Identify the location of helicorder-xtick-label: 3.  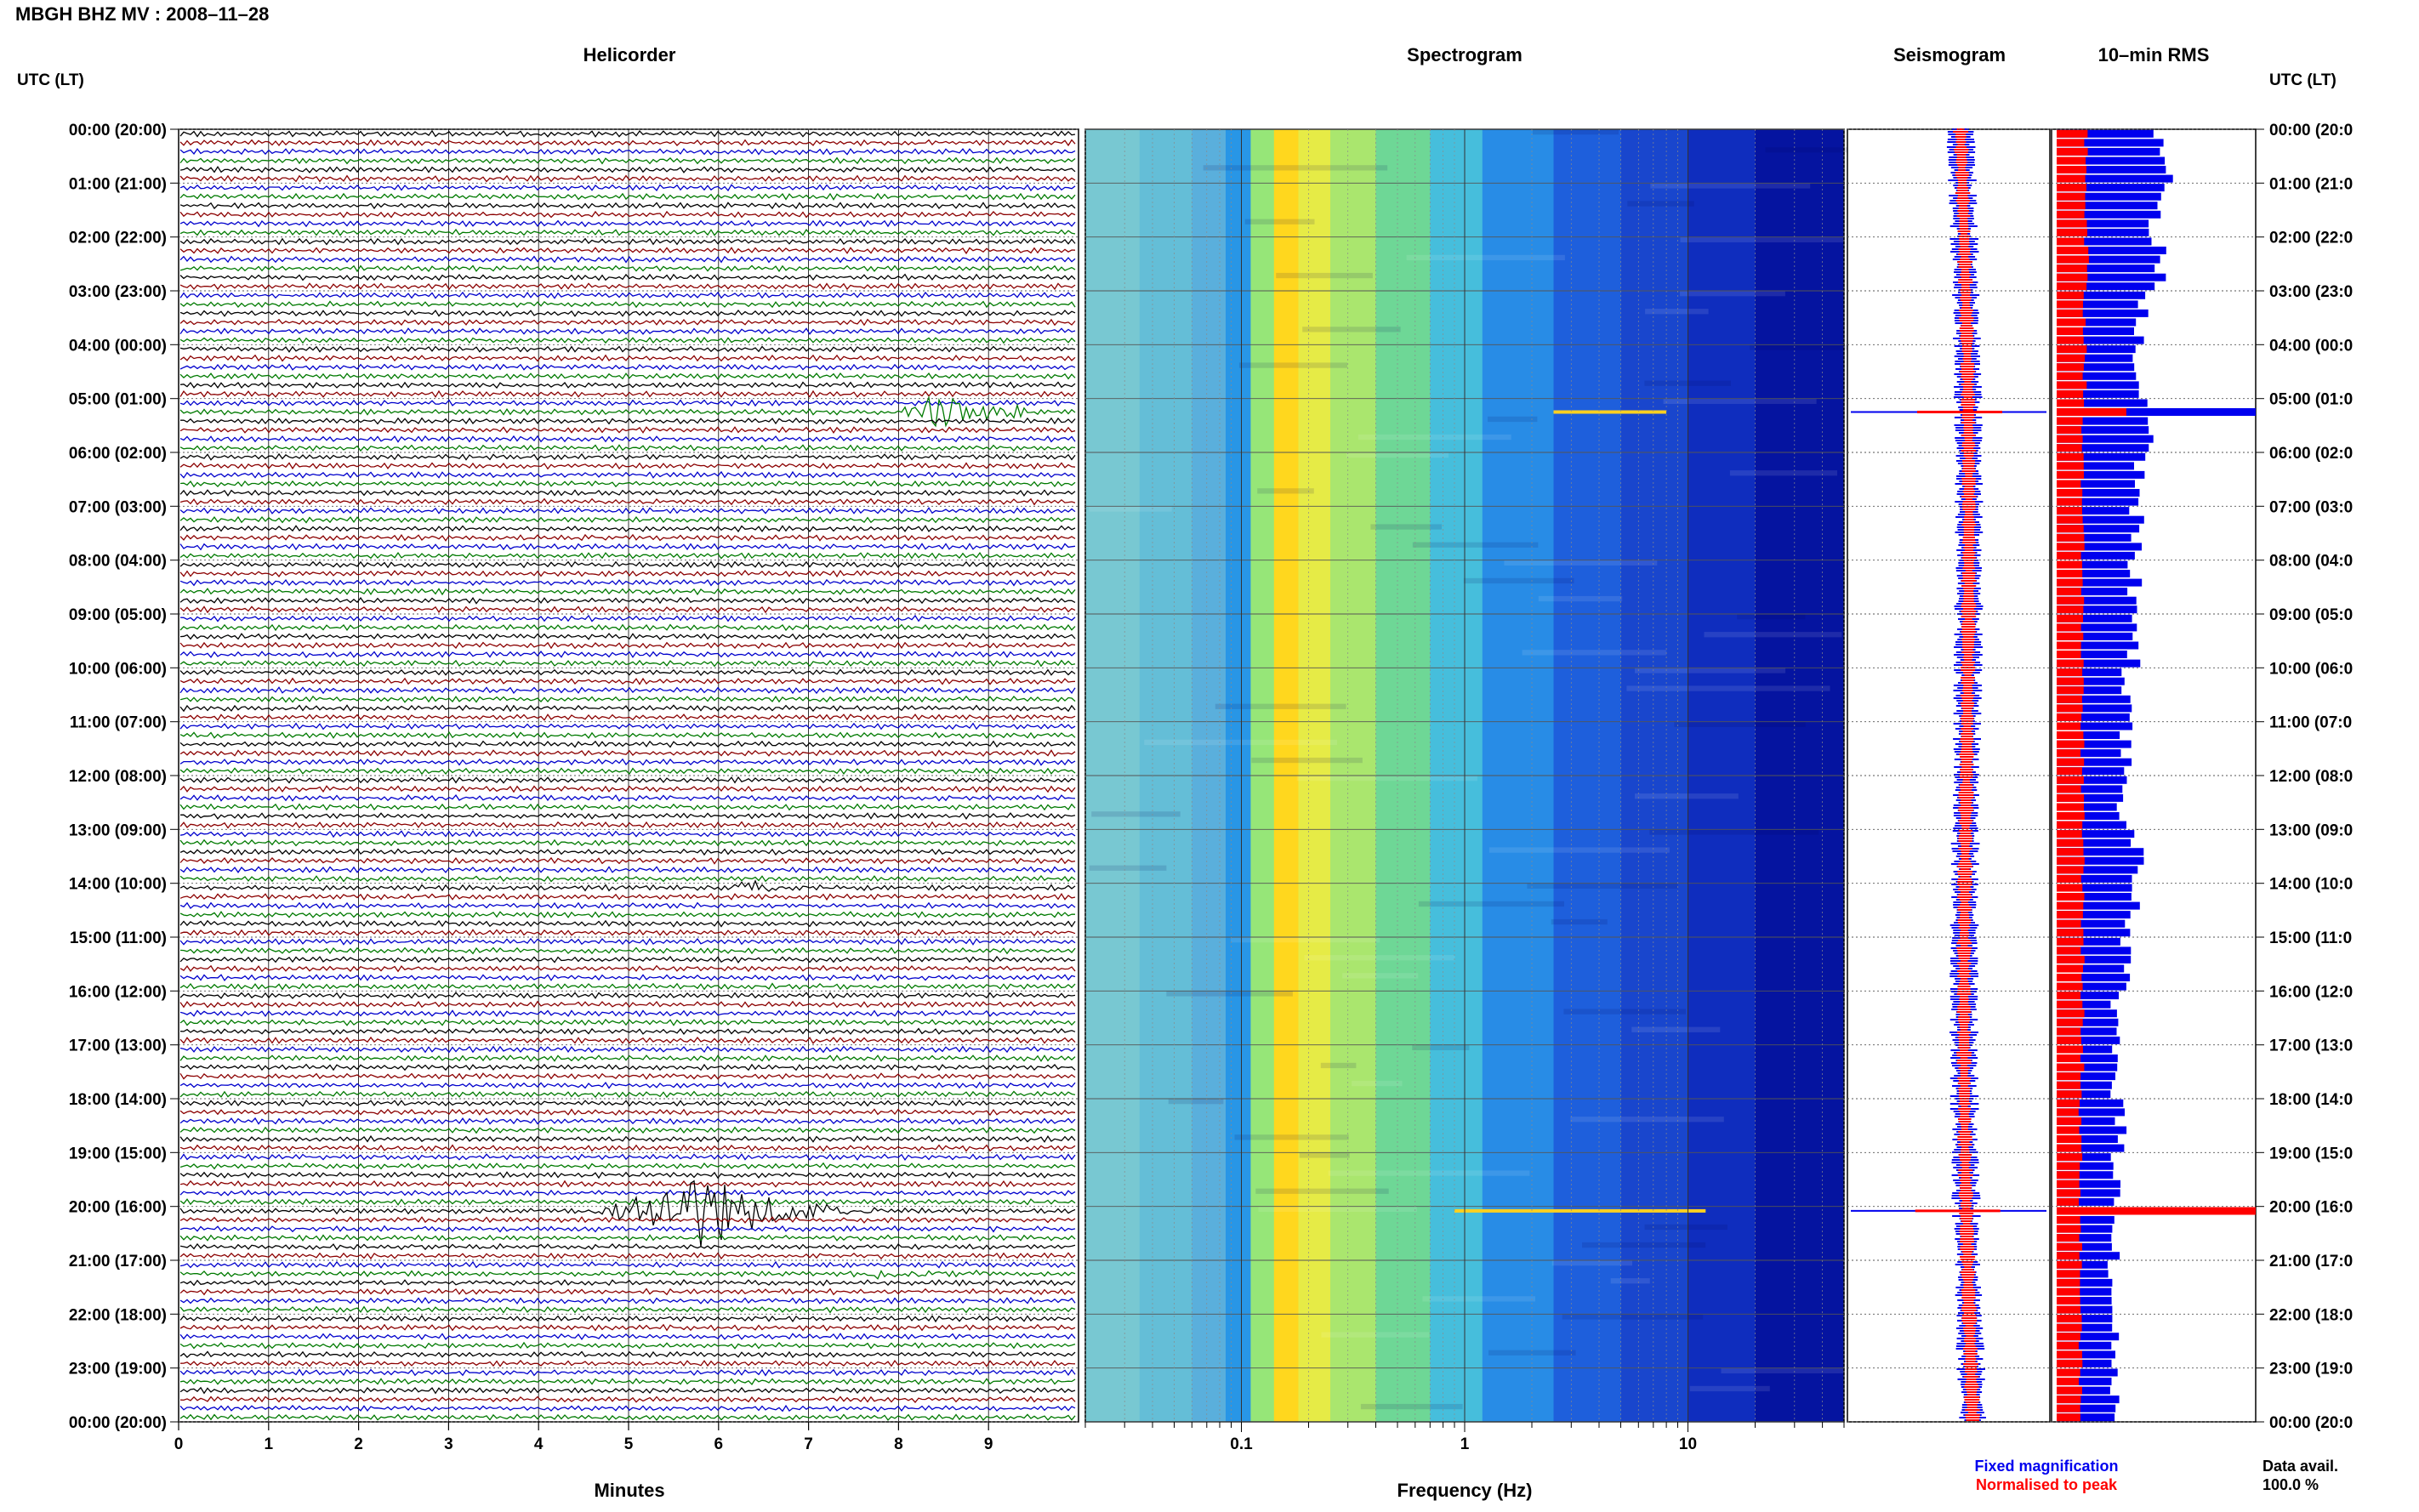
(448, 1444).